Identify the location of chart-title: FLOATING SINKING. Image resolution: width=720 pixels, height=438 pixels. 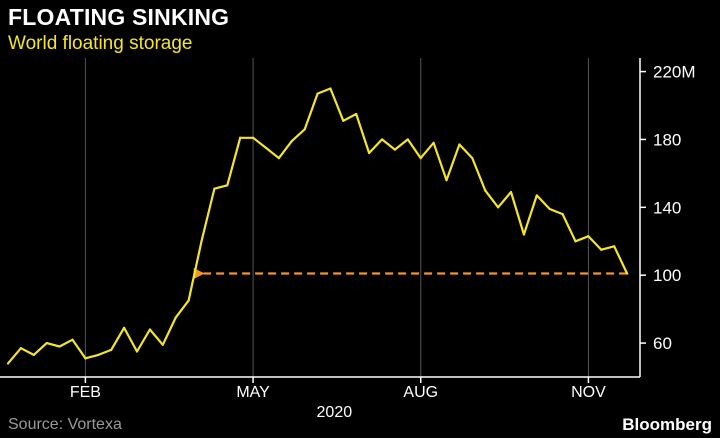
(119, 17).